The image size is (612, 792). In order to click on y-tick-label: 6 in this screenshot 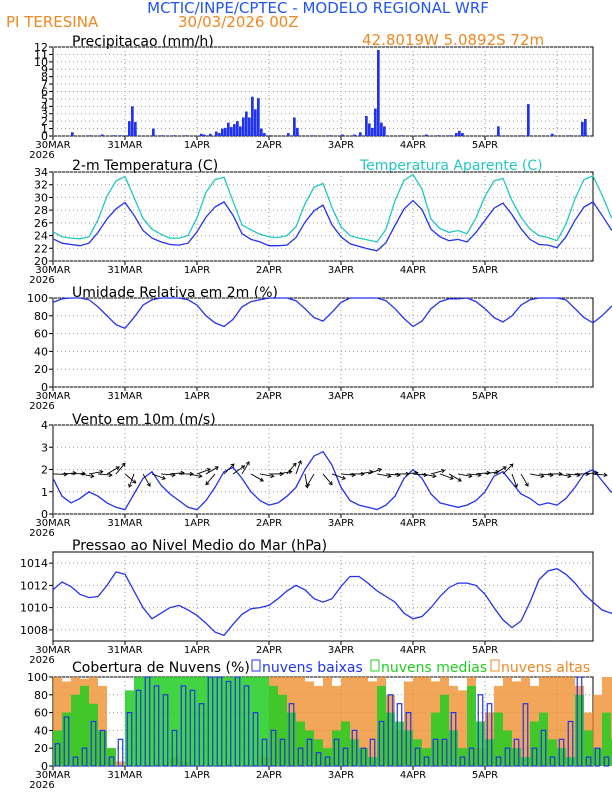, I will do `click(44, 92)`.